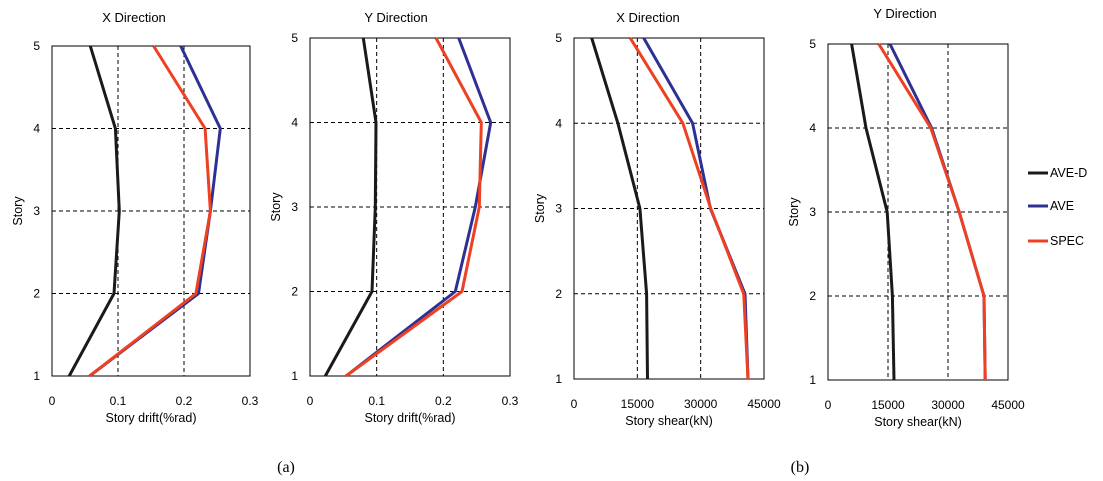  I want to click on panel-label-b: (b), so click(800, 467).